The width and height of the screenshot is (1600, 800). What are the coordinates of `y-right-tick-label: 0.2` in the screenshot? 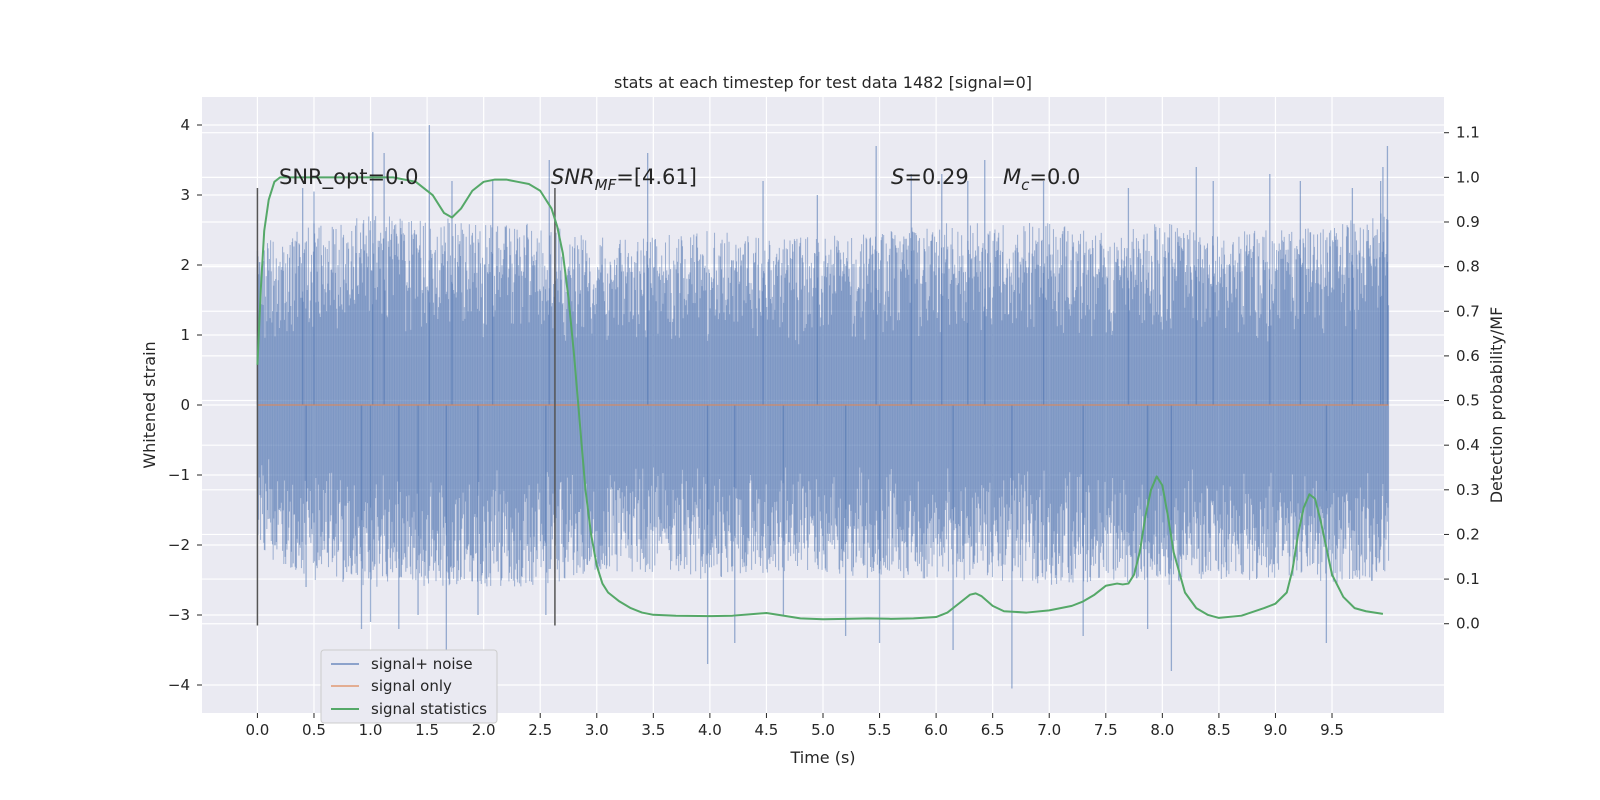 It's located at (1468, 534).